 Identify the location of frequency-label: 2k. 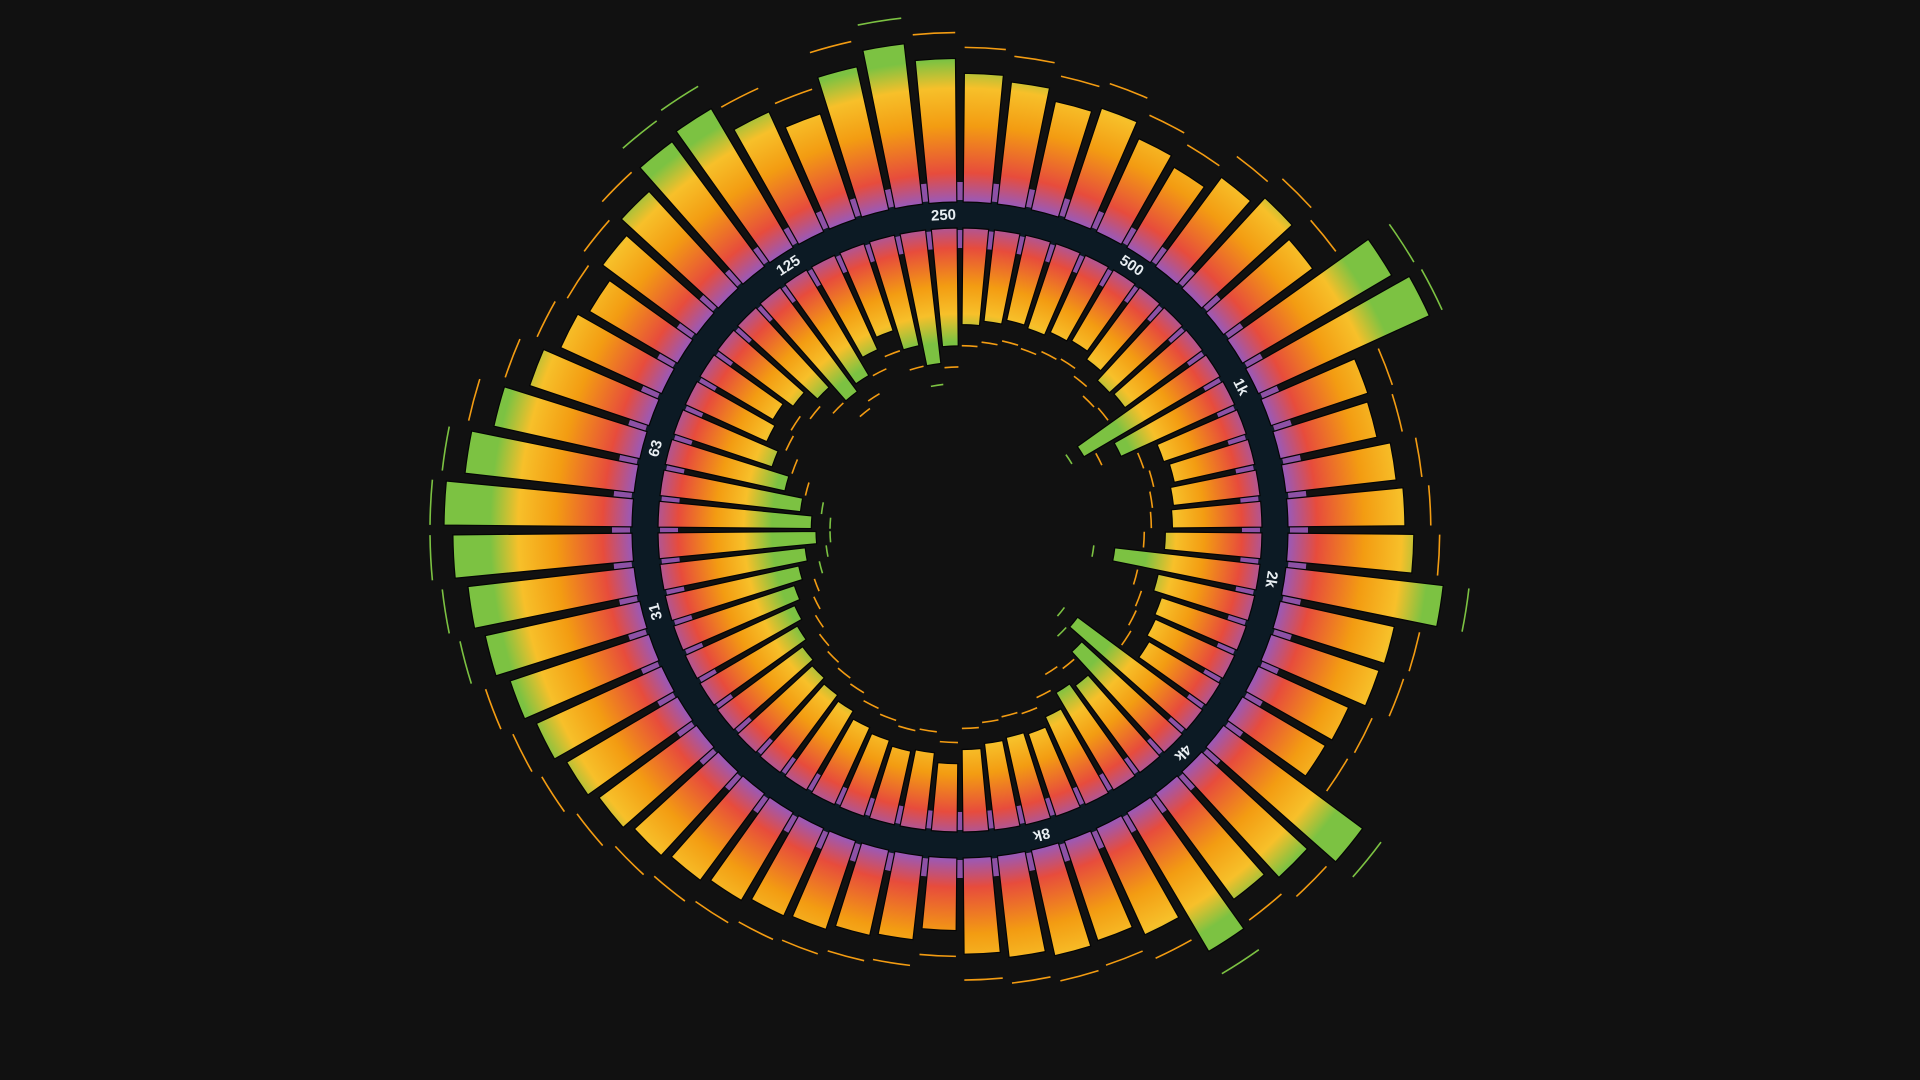
(1271, 580).